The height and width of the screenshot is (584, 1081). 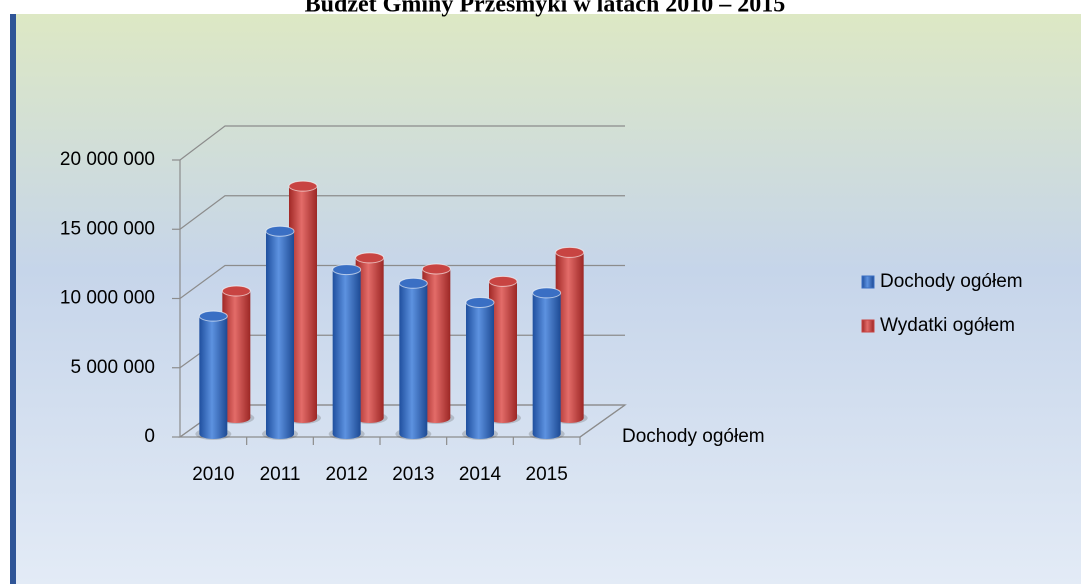 I want to click on y-tick-label: 20 000 000, so click(x=107, y=159).